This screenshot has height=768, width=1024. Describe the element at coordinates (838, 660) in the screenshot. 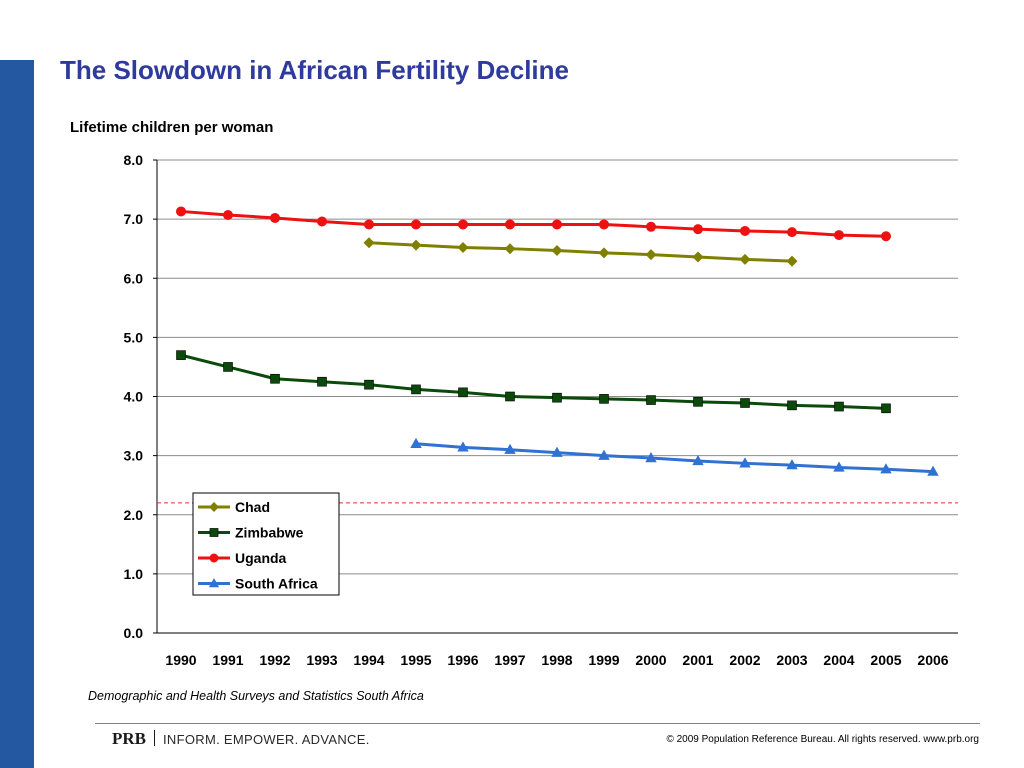

I see `x-tick-label: 2004` at that location.